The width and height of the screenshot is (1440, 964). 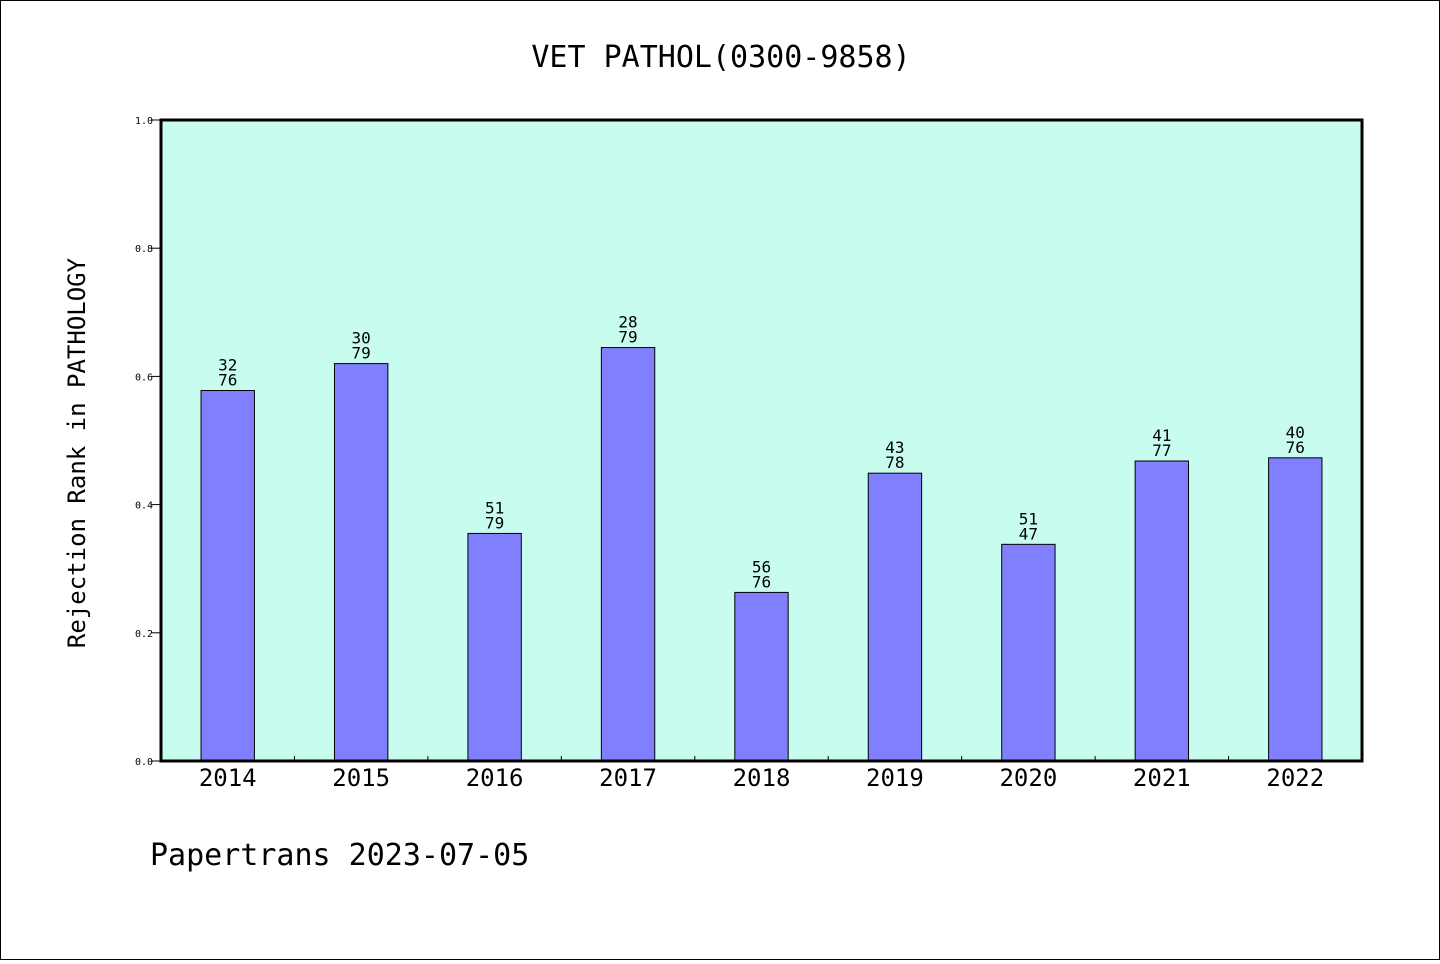 I want to click on bar-2016, so click(x=494, y=647).